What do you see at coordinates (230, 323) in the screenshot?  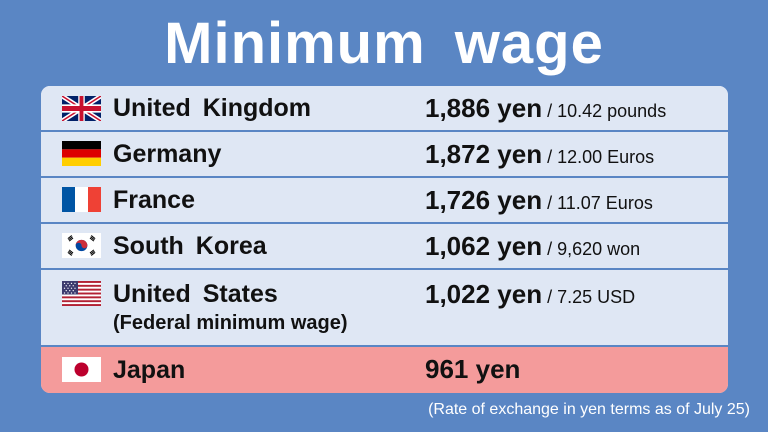 I see `country-subtitle: (Federal minimum wage)` at bounding box center [230, 323].